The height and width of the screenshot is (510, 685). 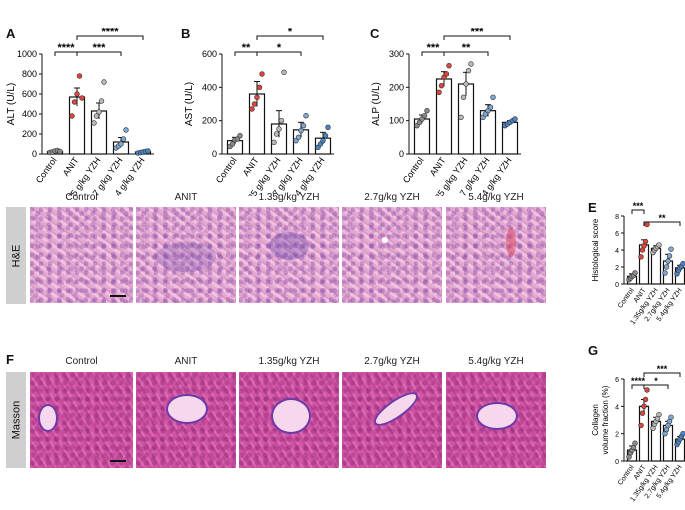 What do you see at coordinates (29, 74) in the screenshot?
I see `y-tick-label: 800` at bounding box center [29, 74].